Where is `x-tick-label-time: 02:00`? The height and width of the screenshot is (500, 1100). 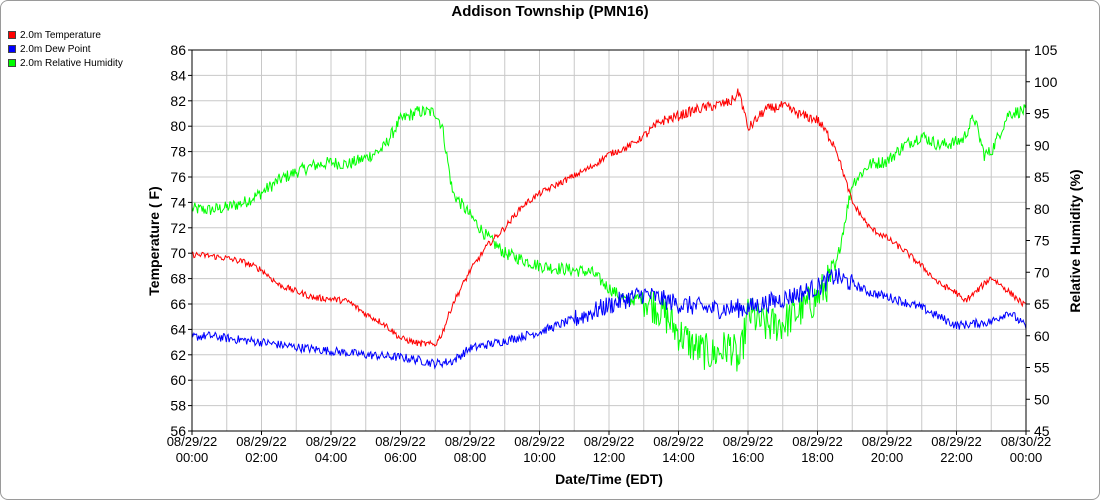
x-tick-label-time: 02:00 is located at coordinates (261, 457).